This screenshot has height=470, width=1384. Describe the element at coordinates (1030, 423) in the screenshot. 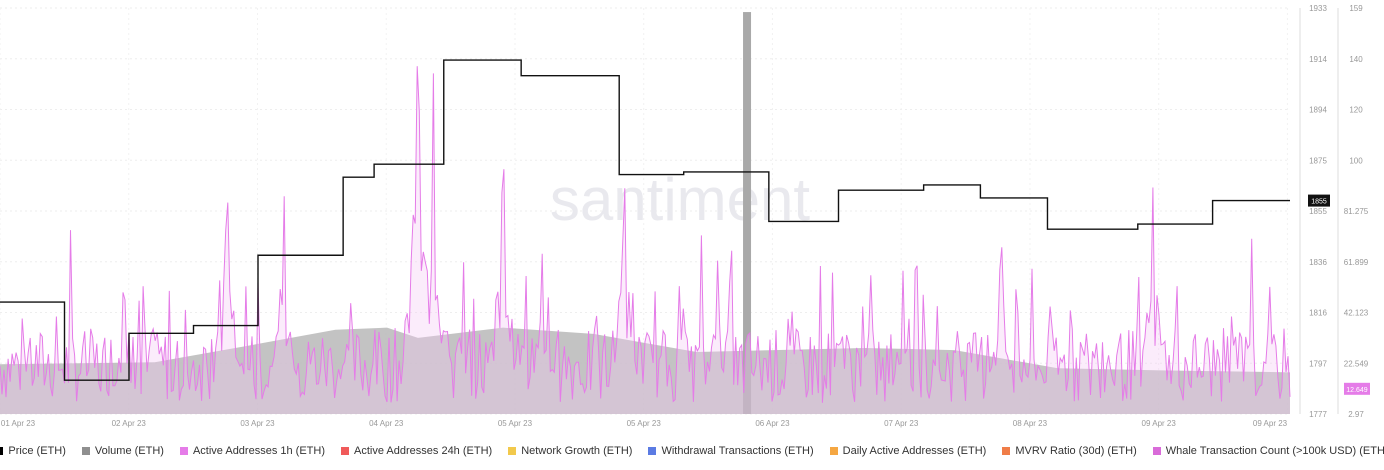

I see `x-tick-label: 08 Apr 23` at that location.